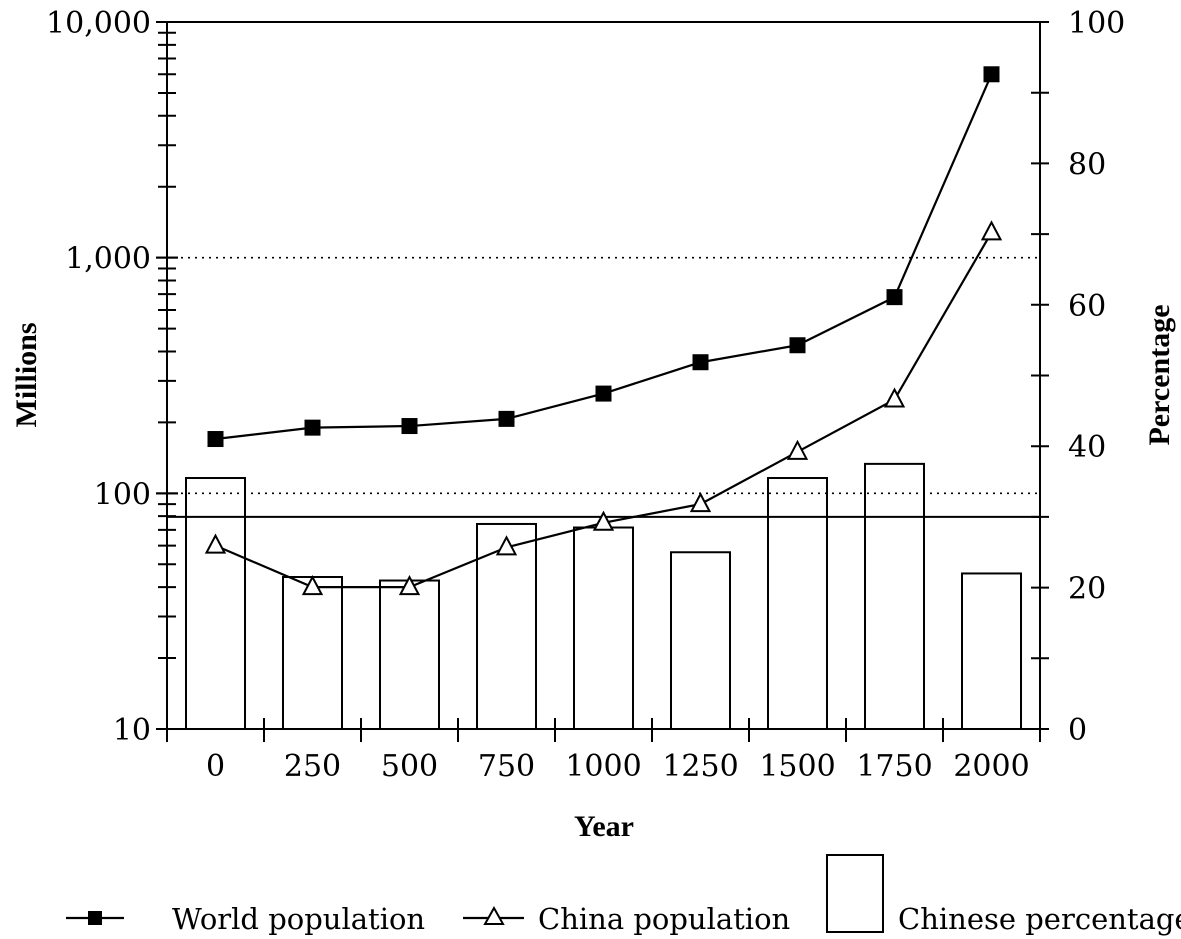 This screenshot has width=1181, height=939. I want to click on legend-item-world: World population, so click(245, 919).